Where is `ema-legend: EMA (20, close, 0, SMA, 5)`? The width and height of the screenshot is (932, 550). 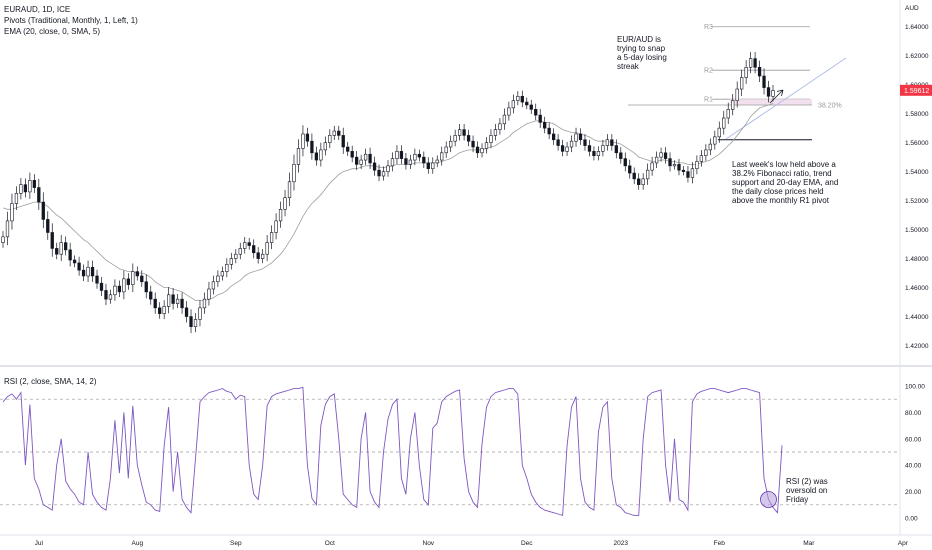 ema-legend: EMA (20, close, 0, SMA, 5) is located at coordinates (52, 31).